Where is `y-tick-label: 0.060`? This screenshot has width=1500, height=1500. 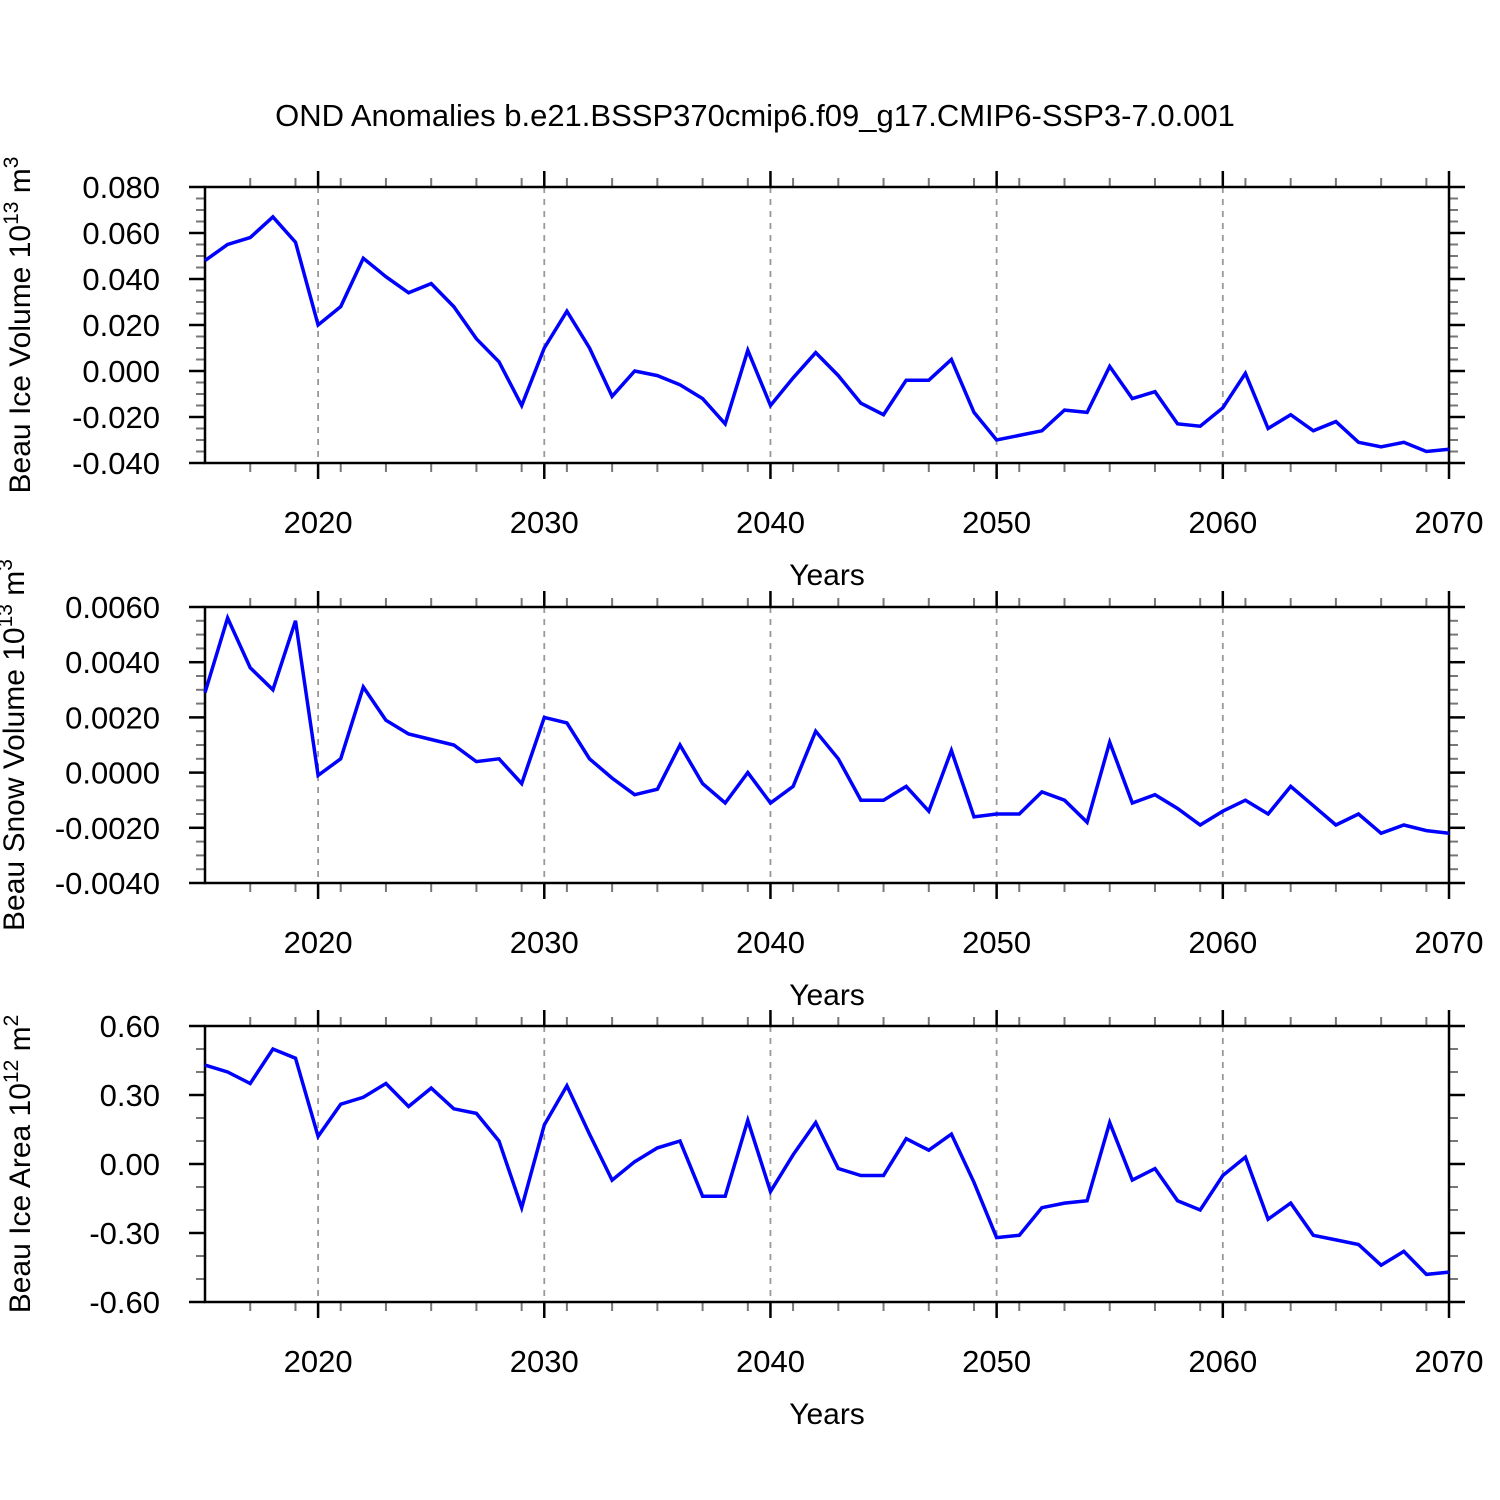
y-tick-label: 0.060 is located at coordinates (121, 233).